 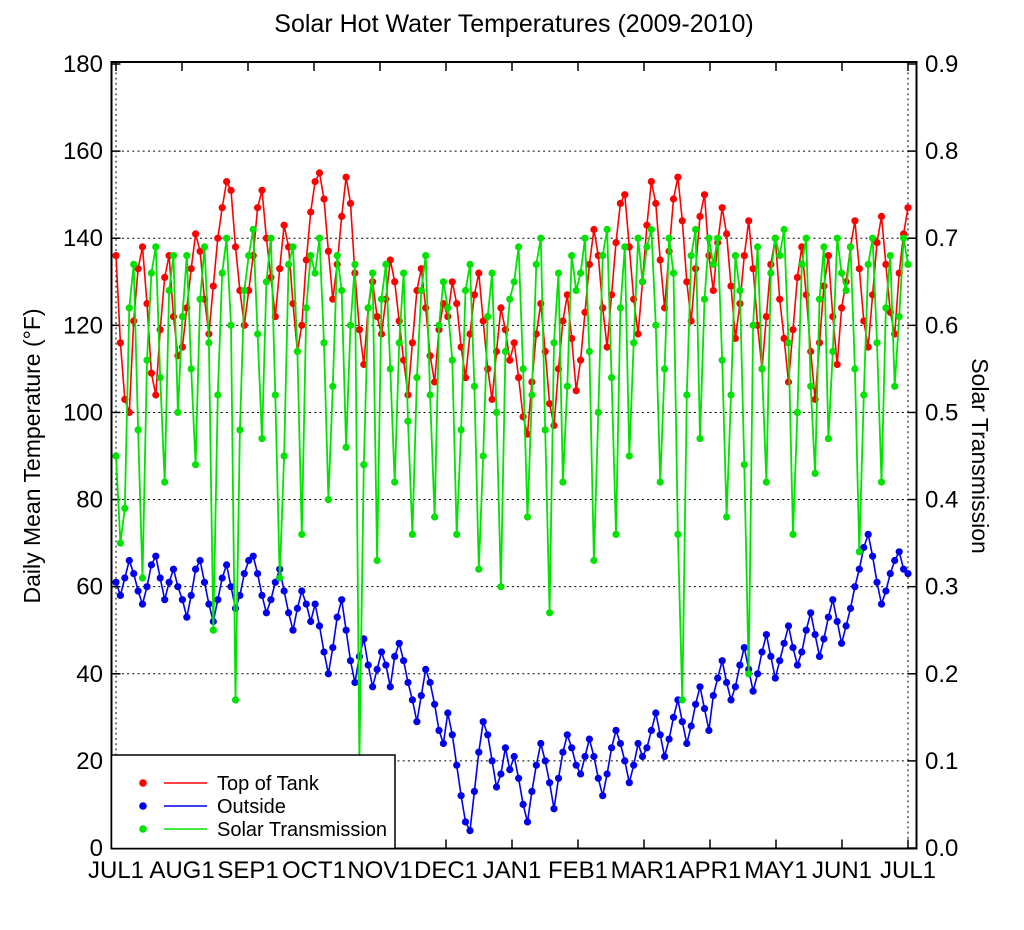 I want to click on x-tick-label: JUL1, so click(x=908, y=870).